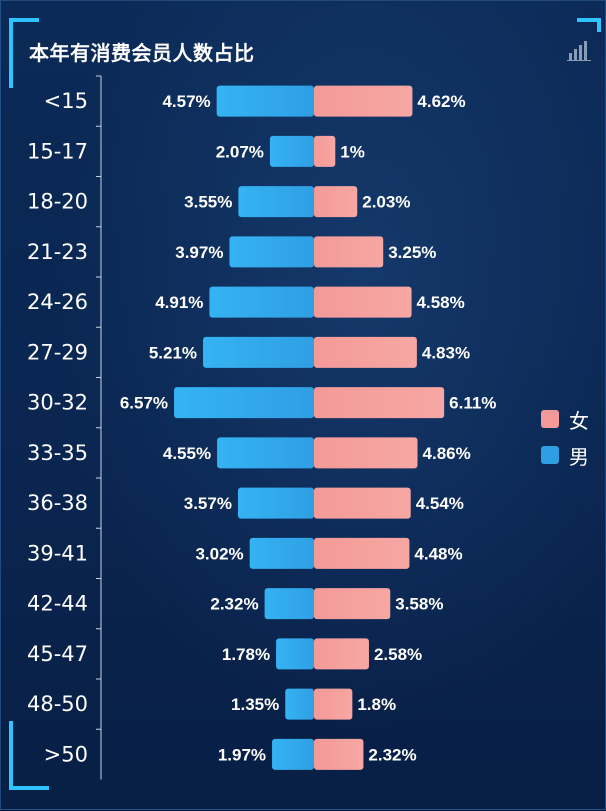 Image resolution: width=606 pixels, height=811 pixels. What do you see at coordinates (173, 352) in the screenshot?
I see `data-label-male: 5.21%` at bounding box center [173, 352].